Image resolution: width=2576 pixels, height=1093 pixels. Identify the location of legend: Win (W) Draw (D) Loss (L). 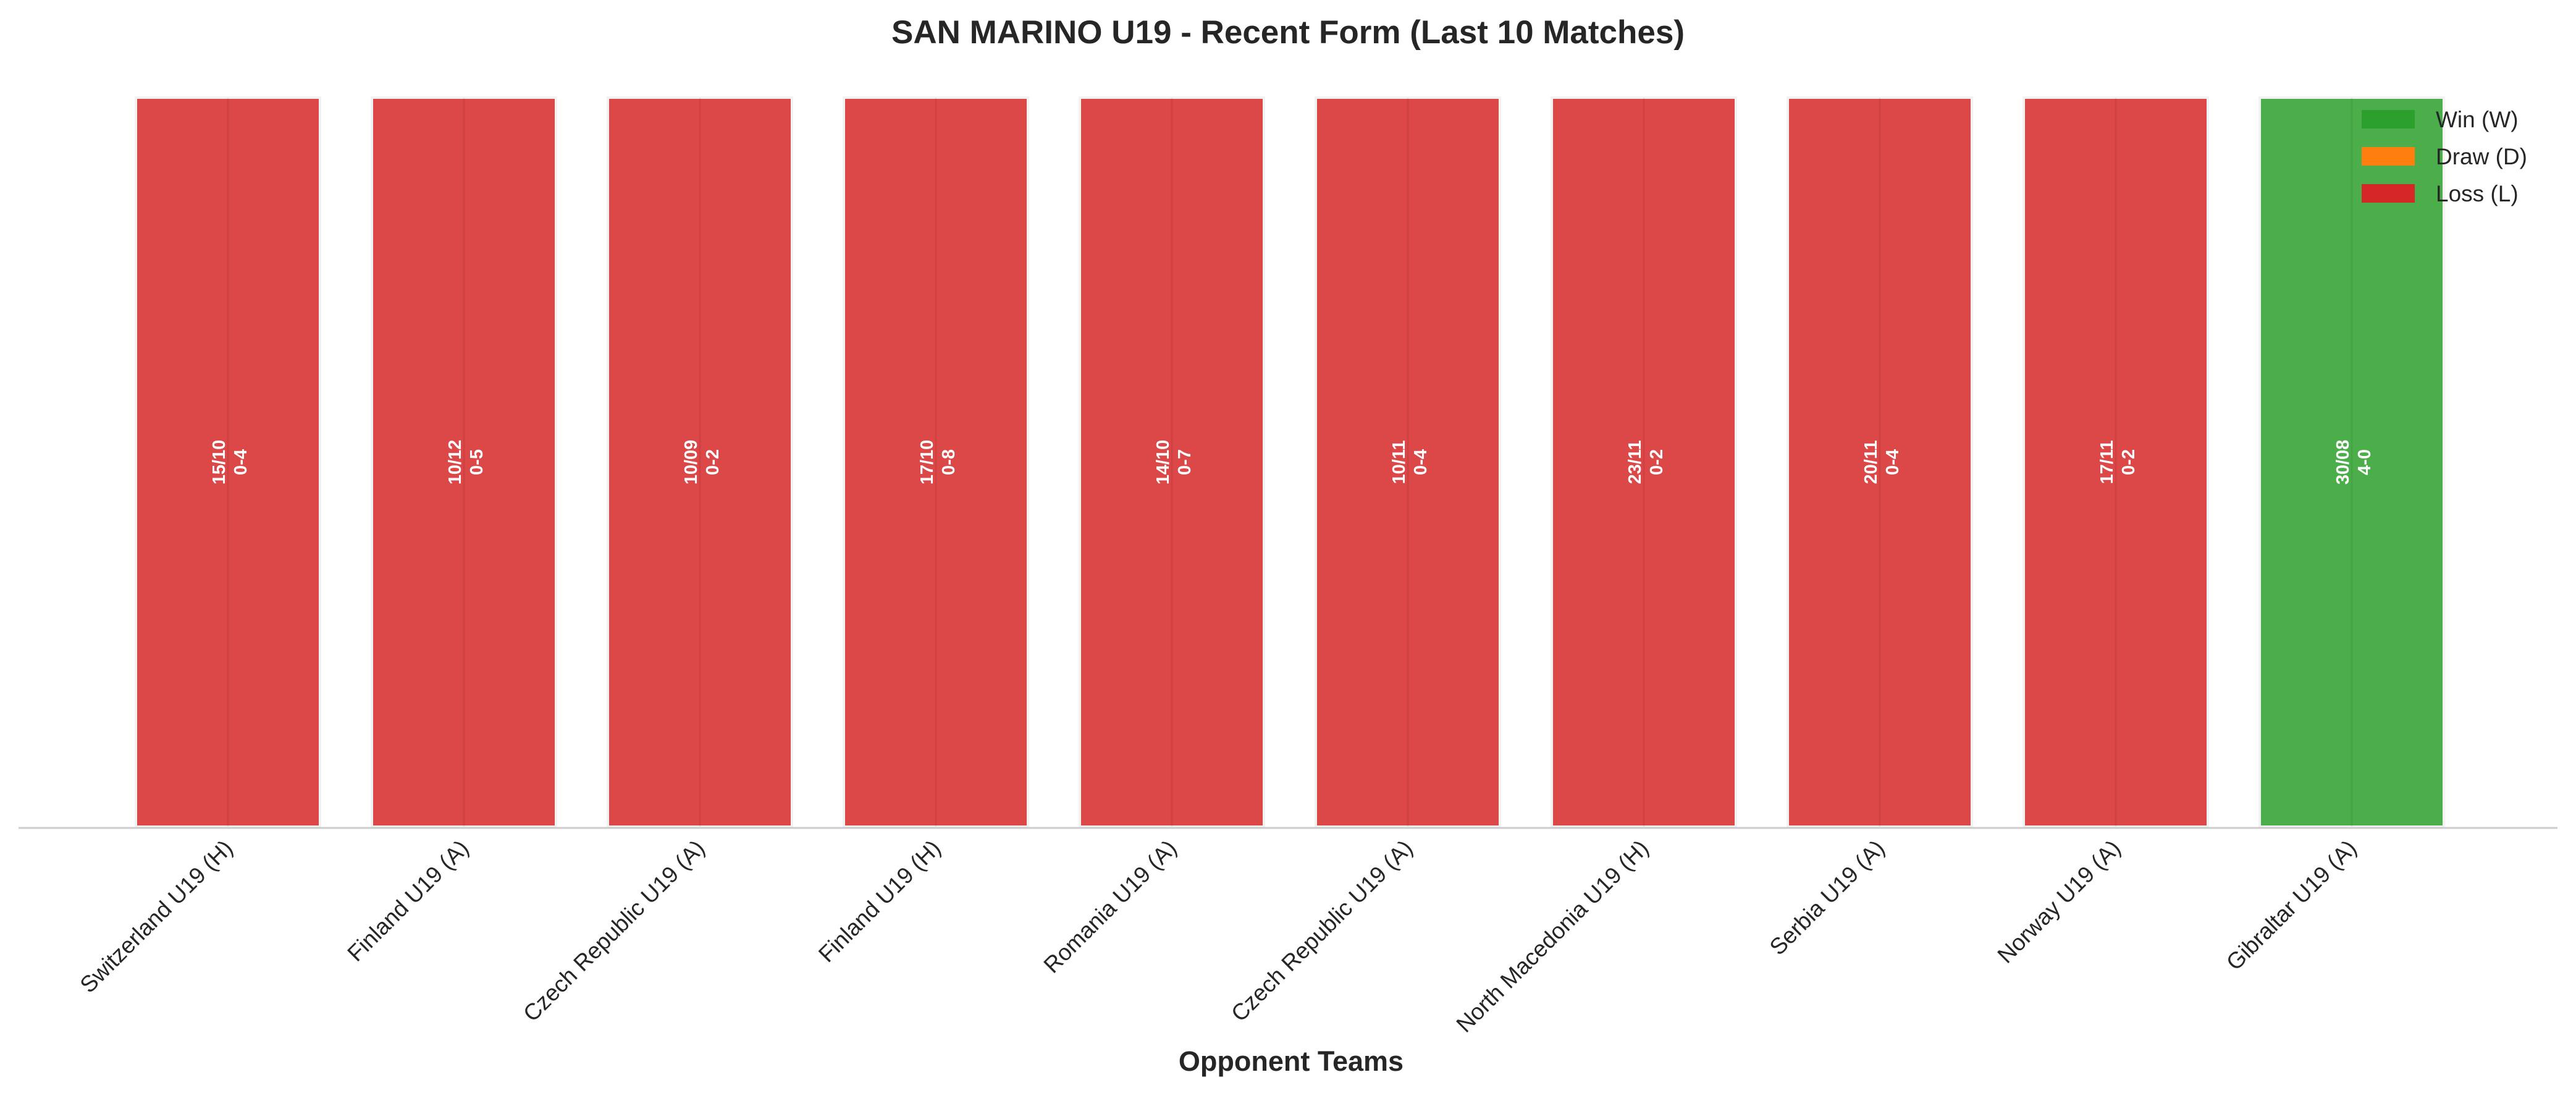
(2444, 157).